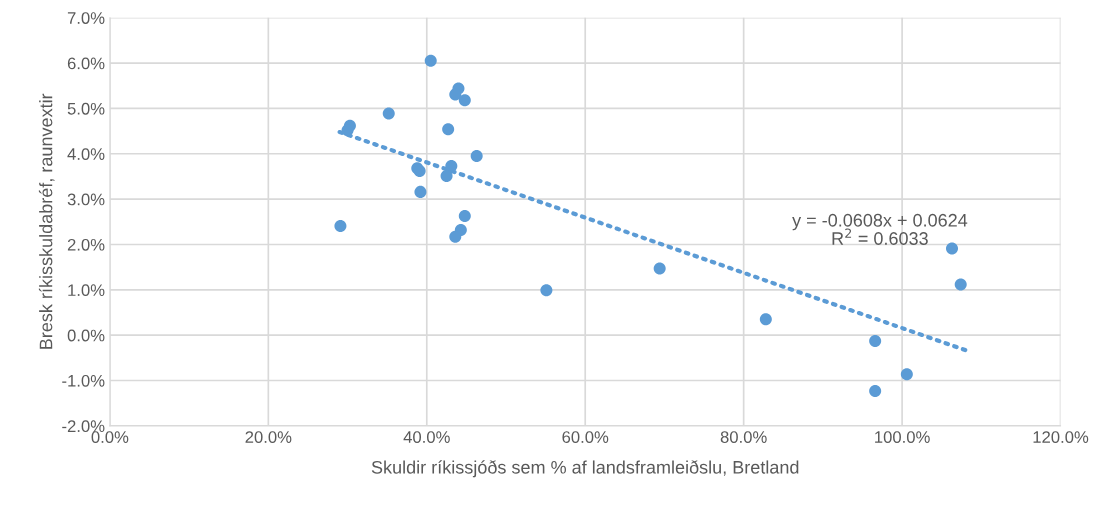 This screenshot has height=507, width=1099. What do you see at coordinates (1061, 437) in the screenshot?
I see `x-tick-label: 120.0%` at bounding box center [1061, 437].